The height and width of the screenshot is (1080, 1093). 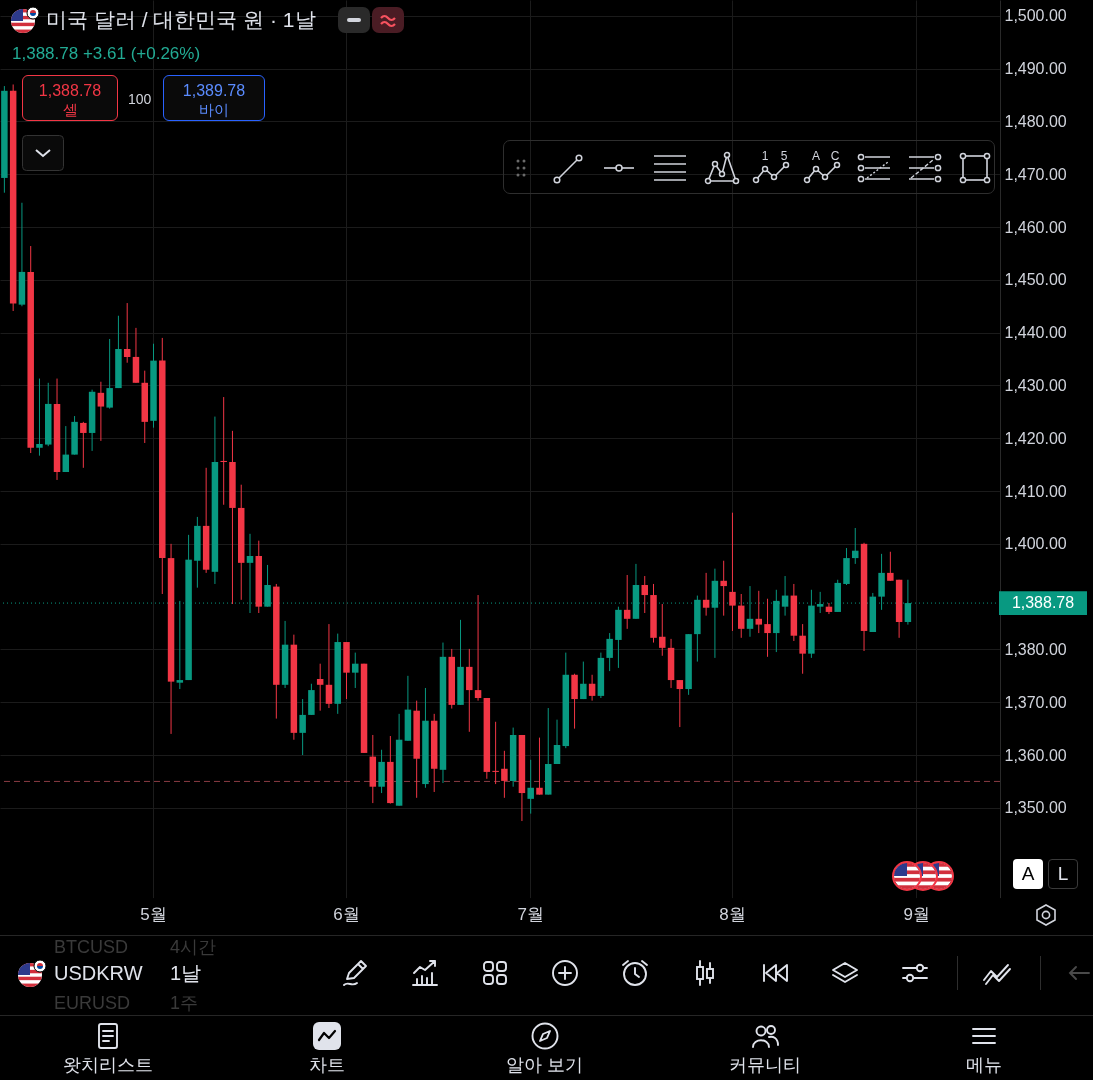 I want to click on y-tick-label: 1,460.00, so click(x=1035, y=227).